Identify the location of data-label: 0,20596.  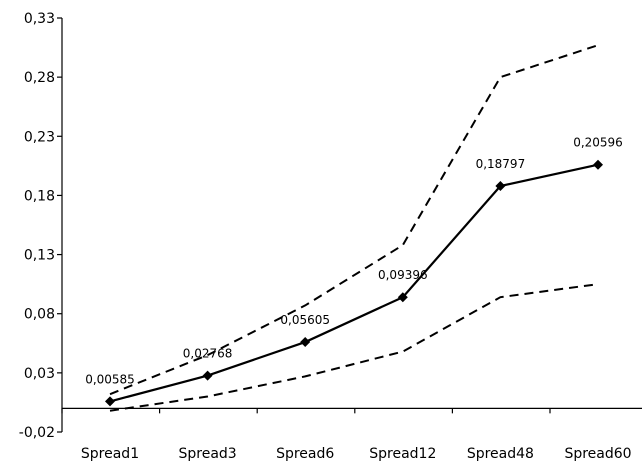
(598, 143).